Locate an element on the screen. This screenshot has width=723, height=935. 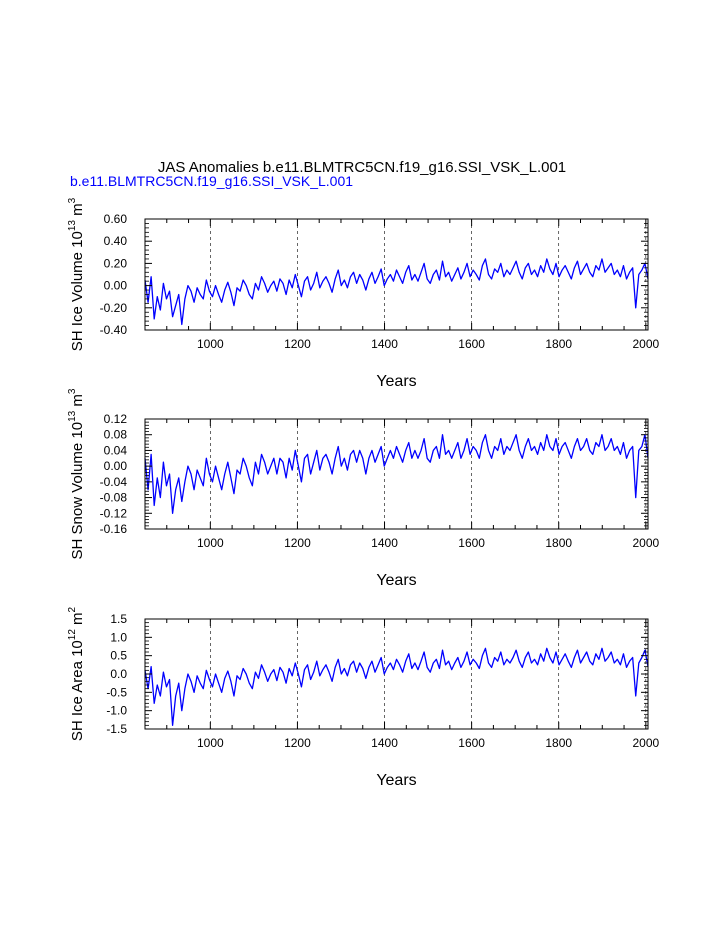
y-tick-label: 0.20 is located at coordinates (116, 263).